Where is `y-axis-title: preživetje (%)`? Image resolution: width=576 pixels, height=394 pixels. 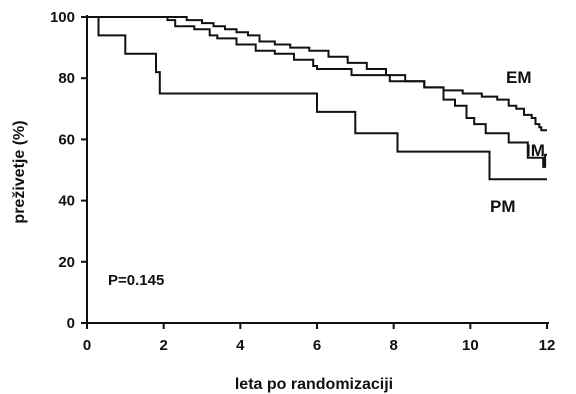
y-axis-title: preživetje (%) is located at coordinates (19, 171).